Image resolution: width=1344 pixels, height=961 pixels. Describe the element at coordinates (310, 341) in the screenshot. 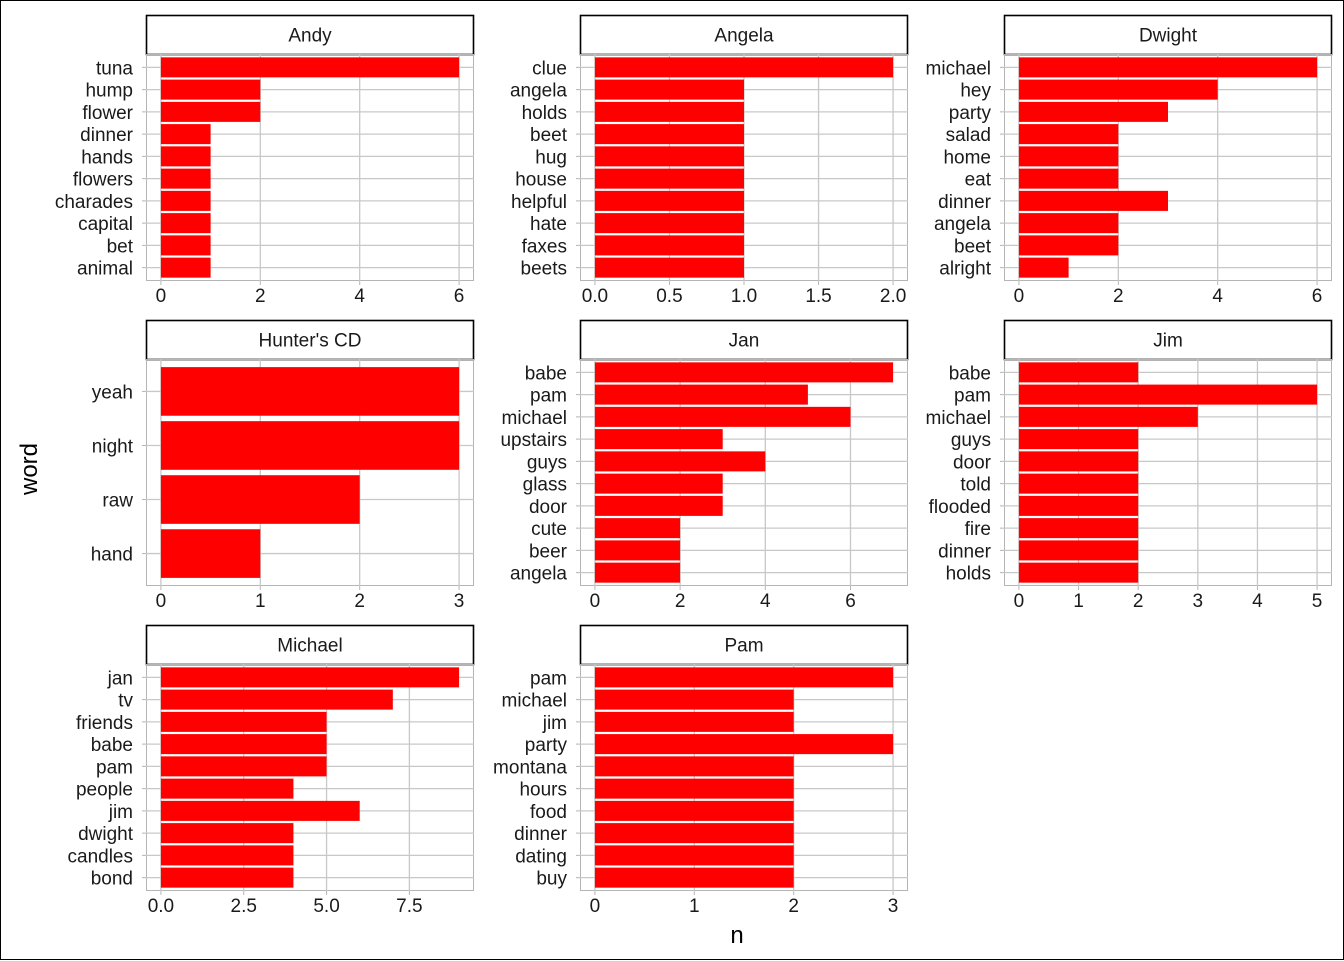

I see `facet-strip-label: Hunter's CD` at that location.